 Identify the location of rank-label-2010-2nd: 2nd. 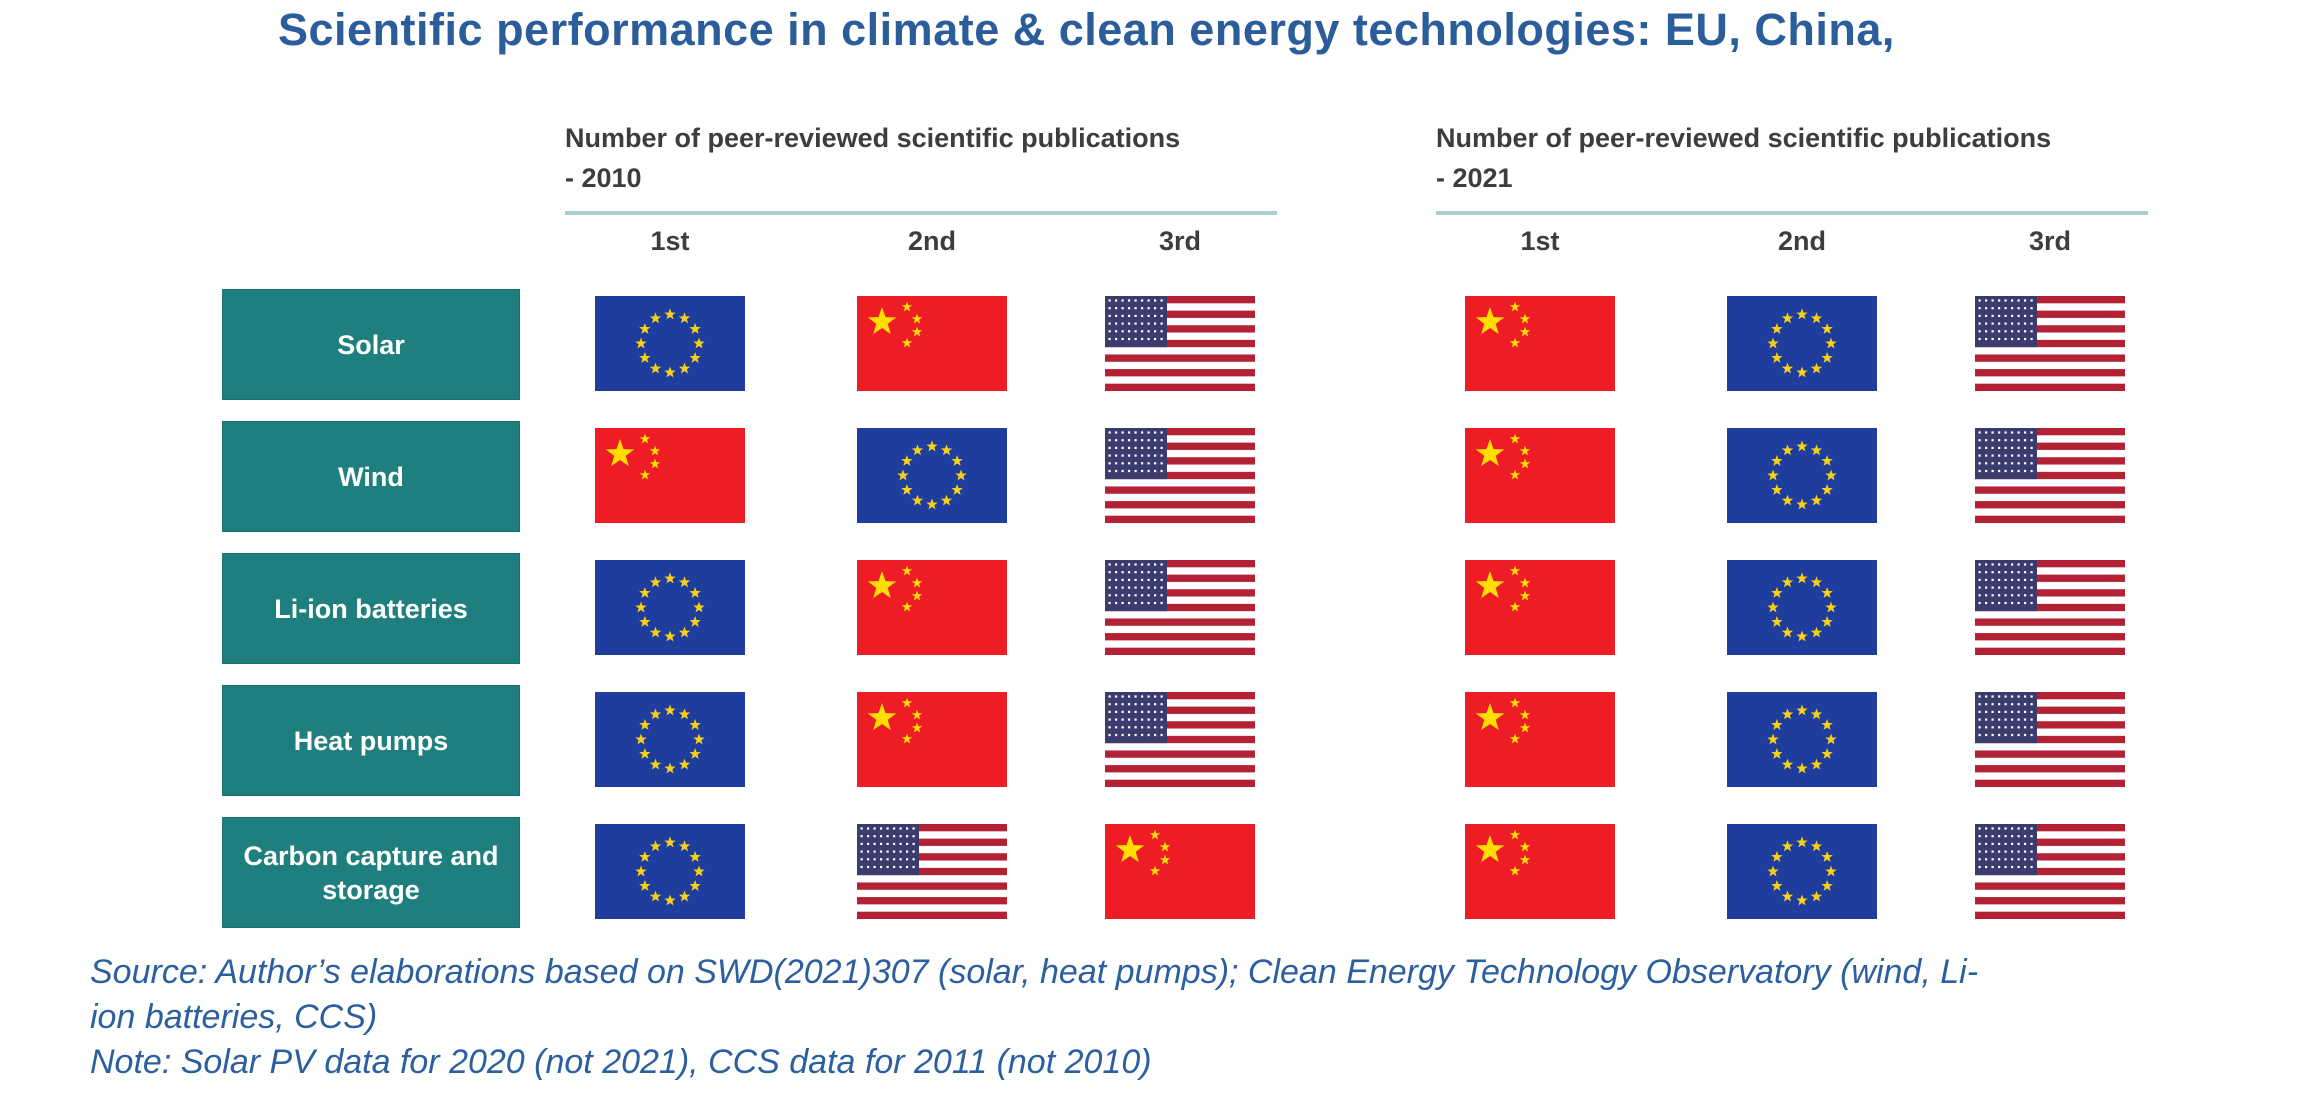
(931, 241).